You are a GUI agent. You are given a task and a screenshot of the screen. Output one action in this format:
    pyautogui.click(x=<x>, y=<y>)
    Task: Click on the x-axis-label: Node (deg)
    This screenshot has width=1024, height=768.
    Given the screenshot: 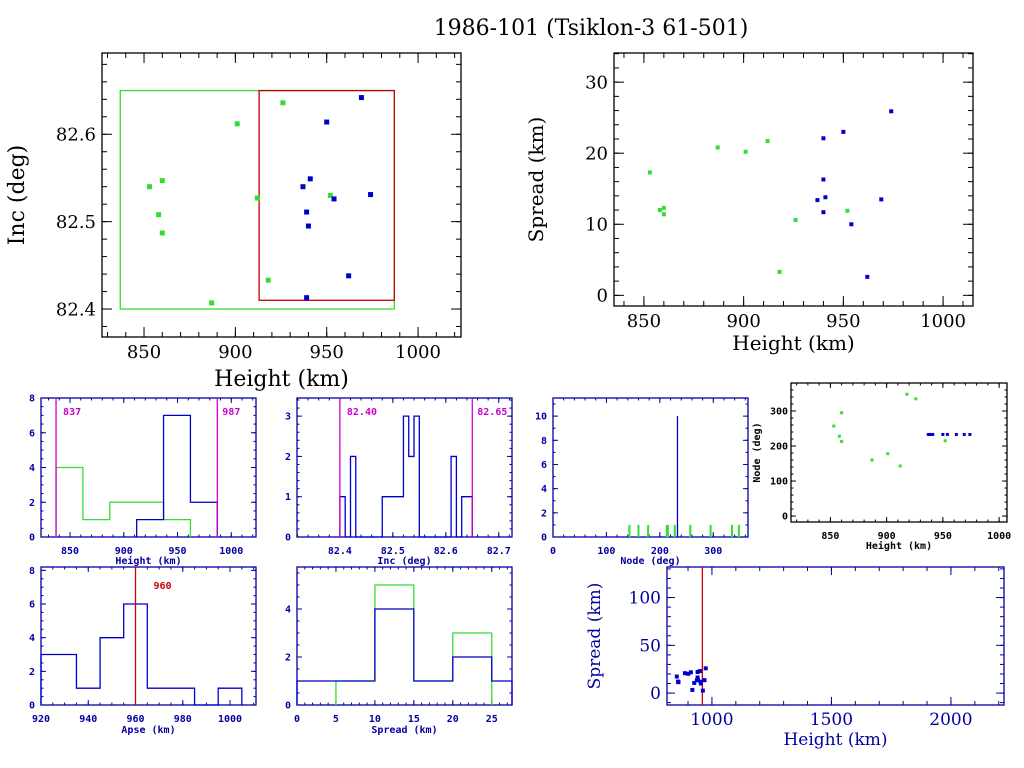 What is the action you would take?
    pyautogui.click(x=650, y=561)
    